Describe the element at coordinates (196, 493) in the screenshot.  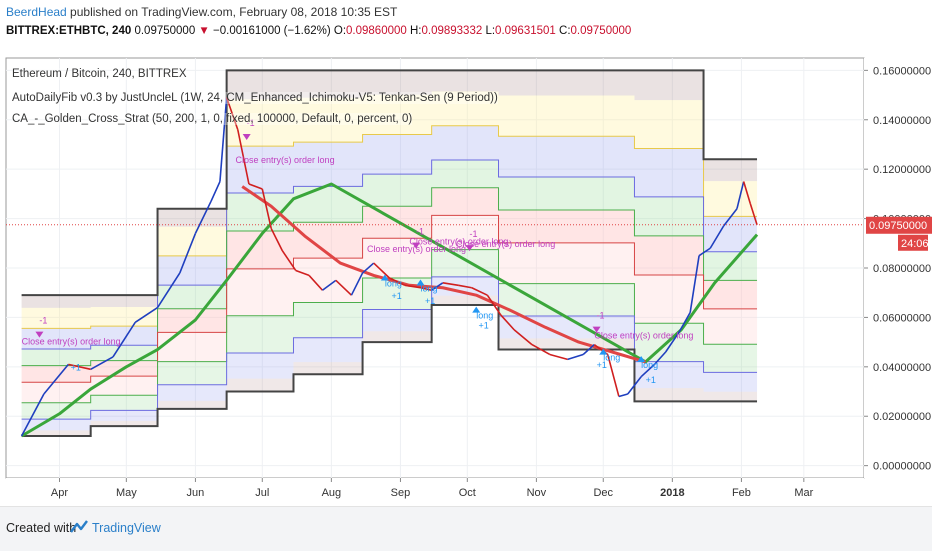
I see `time-tick-label: Jun` at that location.